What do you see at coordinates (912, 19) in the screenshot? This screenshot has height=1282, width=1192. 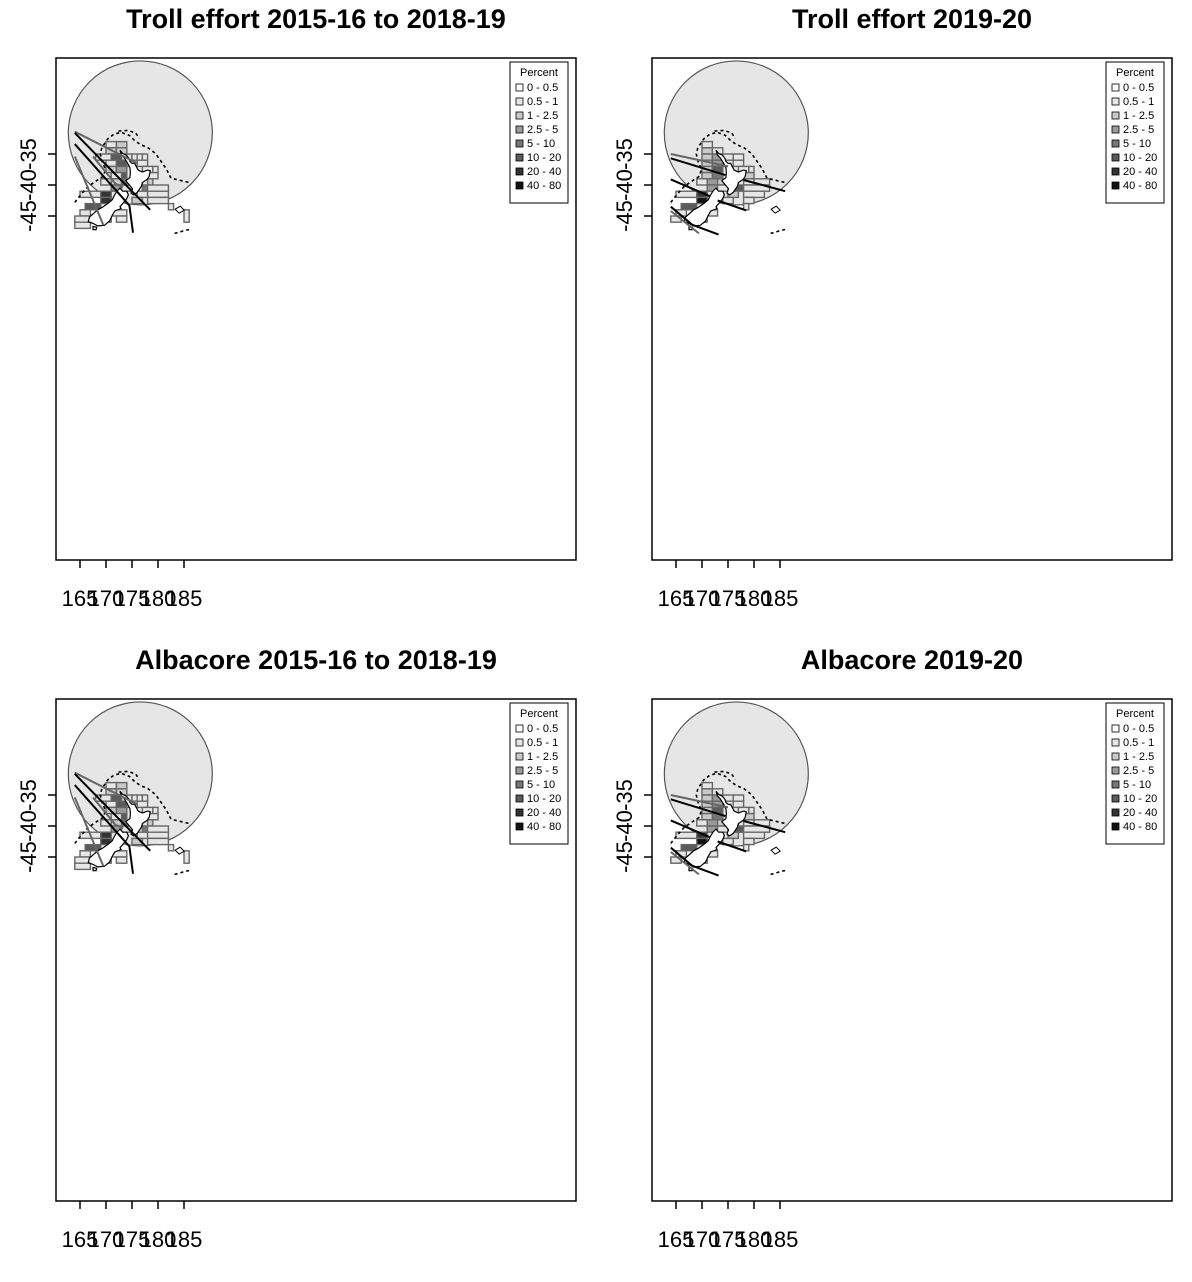 I see `panel-title: Troll effort 2019-20` at bounding box center [912, 19].